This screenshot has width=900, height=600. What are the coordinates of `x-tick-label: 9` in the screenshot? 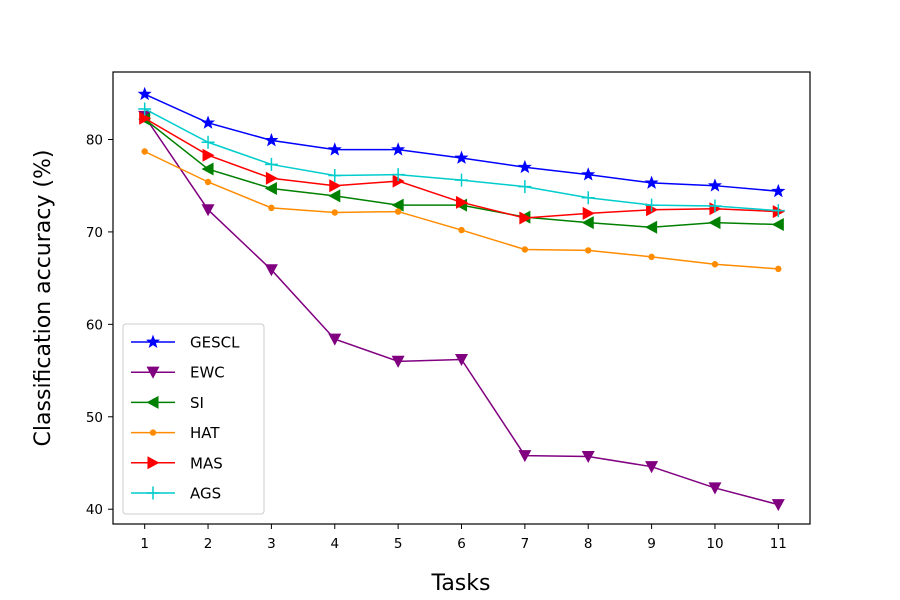 It's located at (651, 544).